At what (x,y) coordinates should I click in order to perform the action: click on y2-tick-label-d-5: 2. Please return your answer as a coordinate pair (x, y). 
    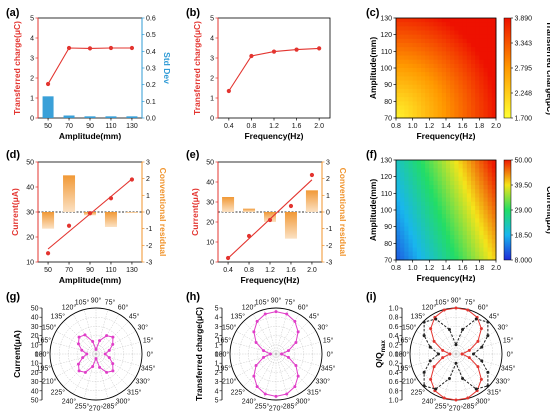
    Looking at the image, I should click on (148, 179).